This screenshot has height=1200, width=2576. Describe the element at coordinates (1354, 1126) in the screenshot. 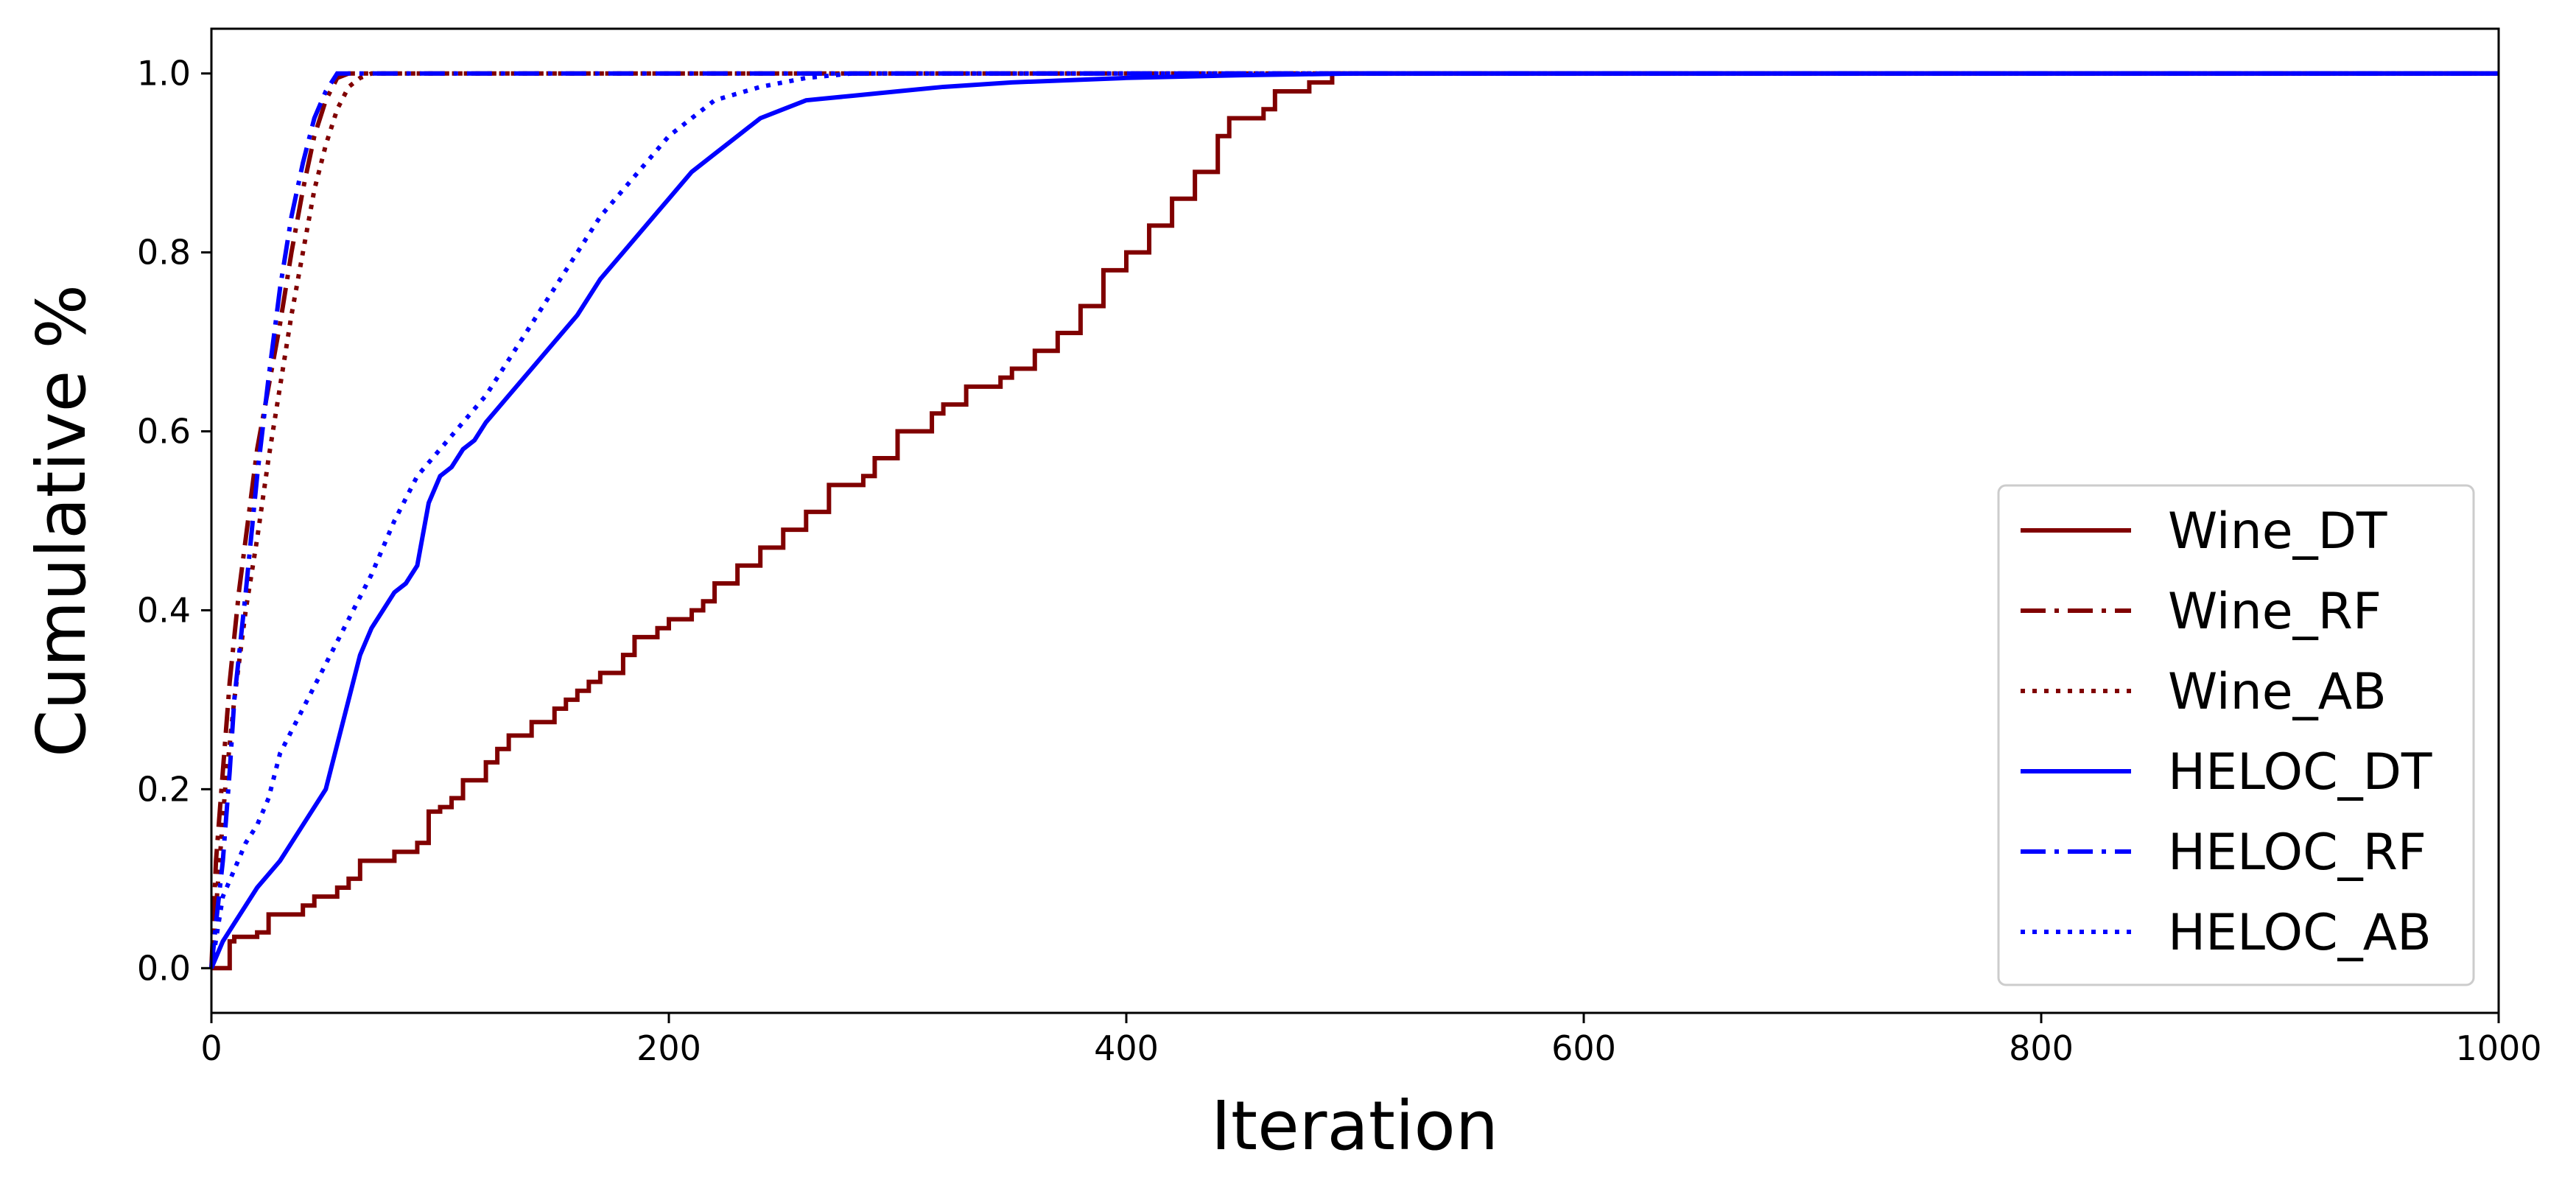

I see `x-axis-label: Iteration` at that location.